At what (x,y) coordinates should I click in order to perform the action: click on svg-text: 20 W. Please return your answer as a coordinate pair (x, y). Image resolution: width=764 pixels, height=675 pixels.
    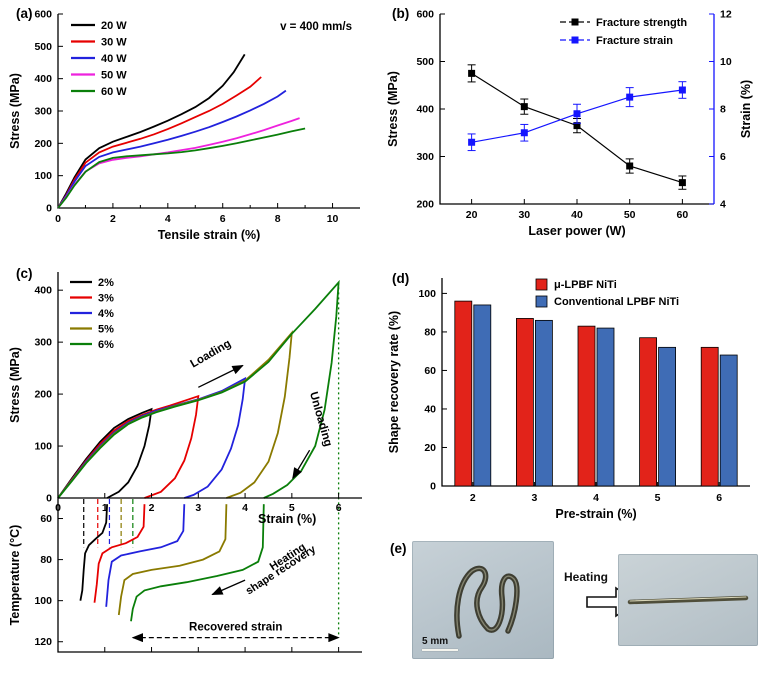
    Looking at the image, I should click on (114, 26).